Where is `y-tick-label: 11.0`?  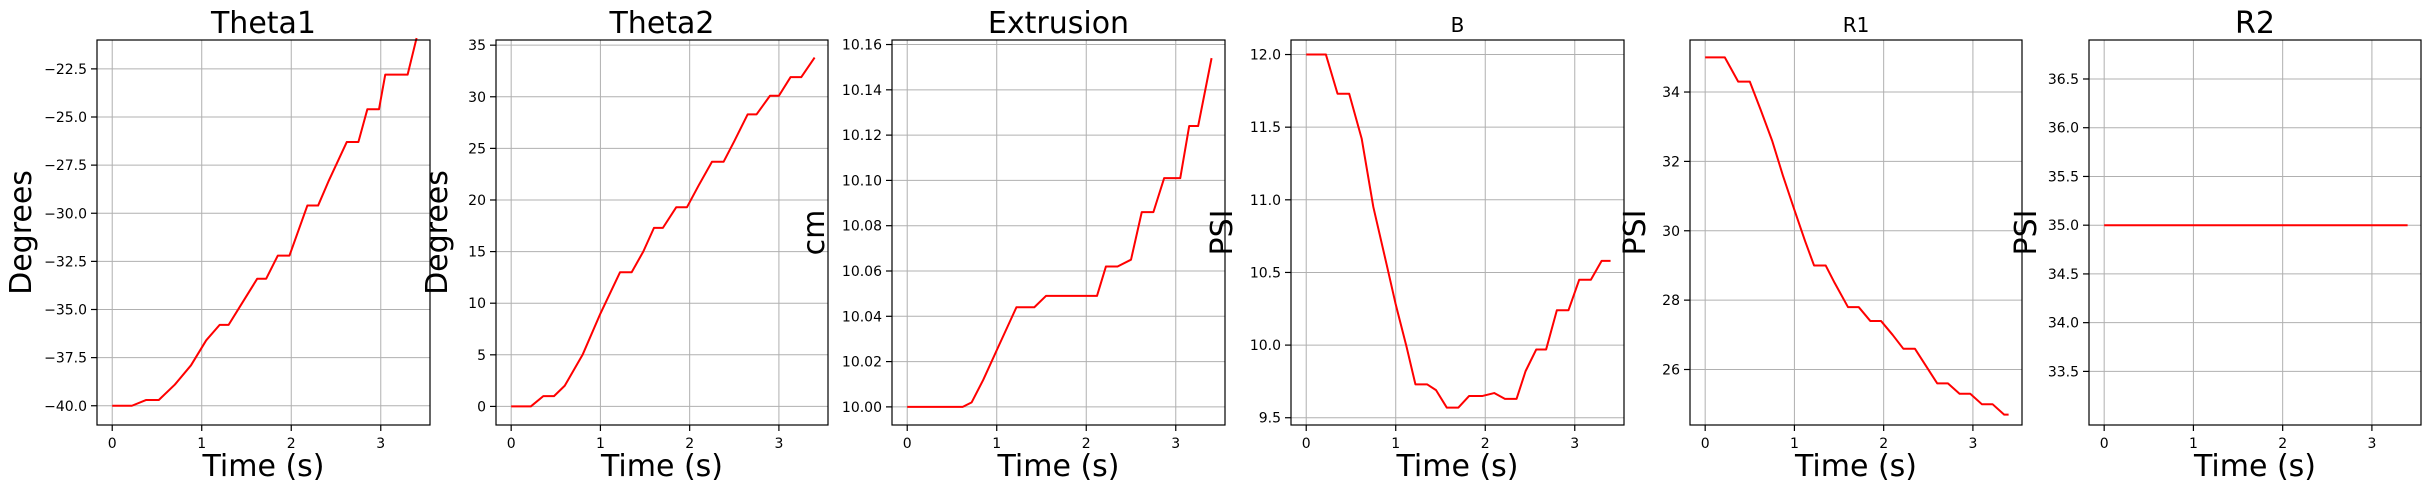
y-tick-label: 11.0 is located at coordinates (1265, 201).